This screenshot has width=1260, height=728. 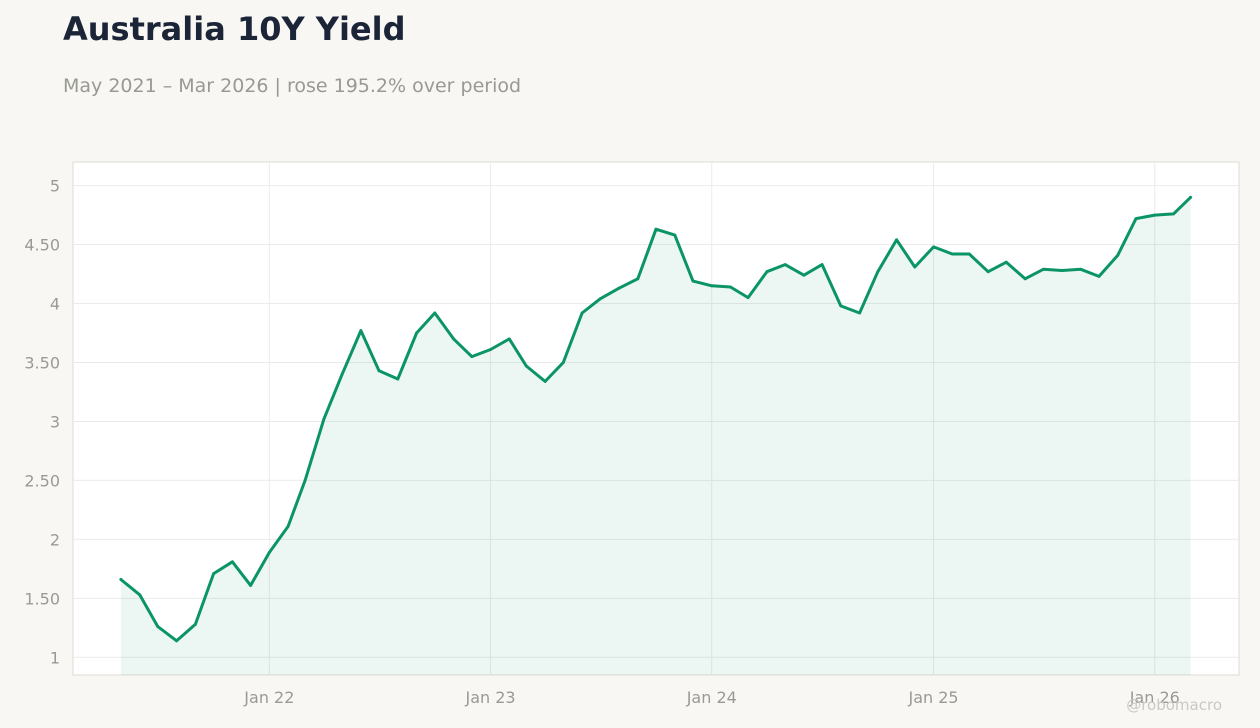 I want to click on y-tick-label: 1.50, so click(x=42, y=598).